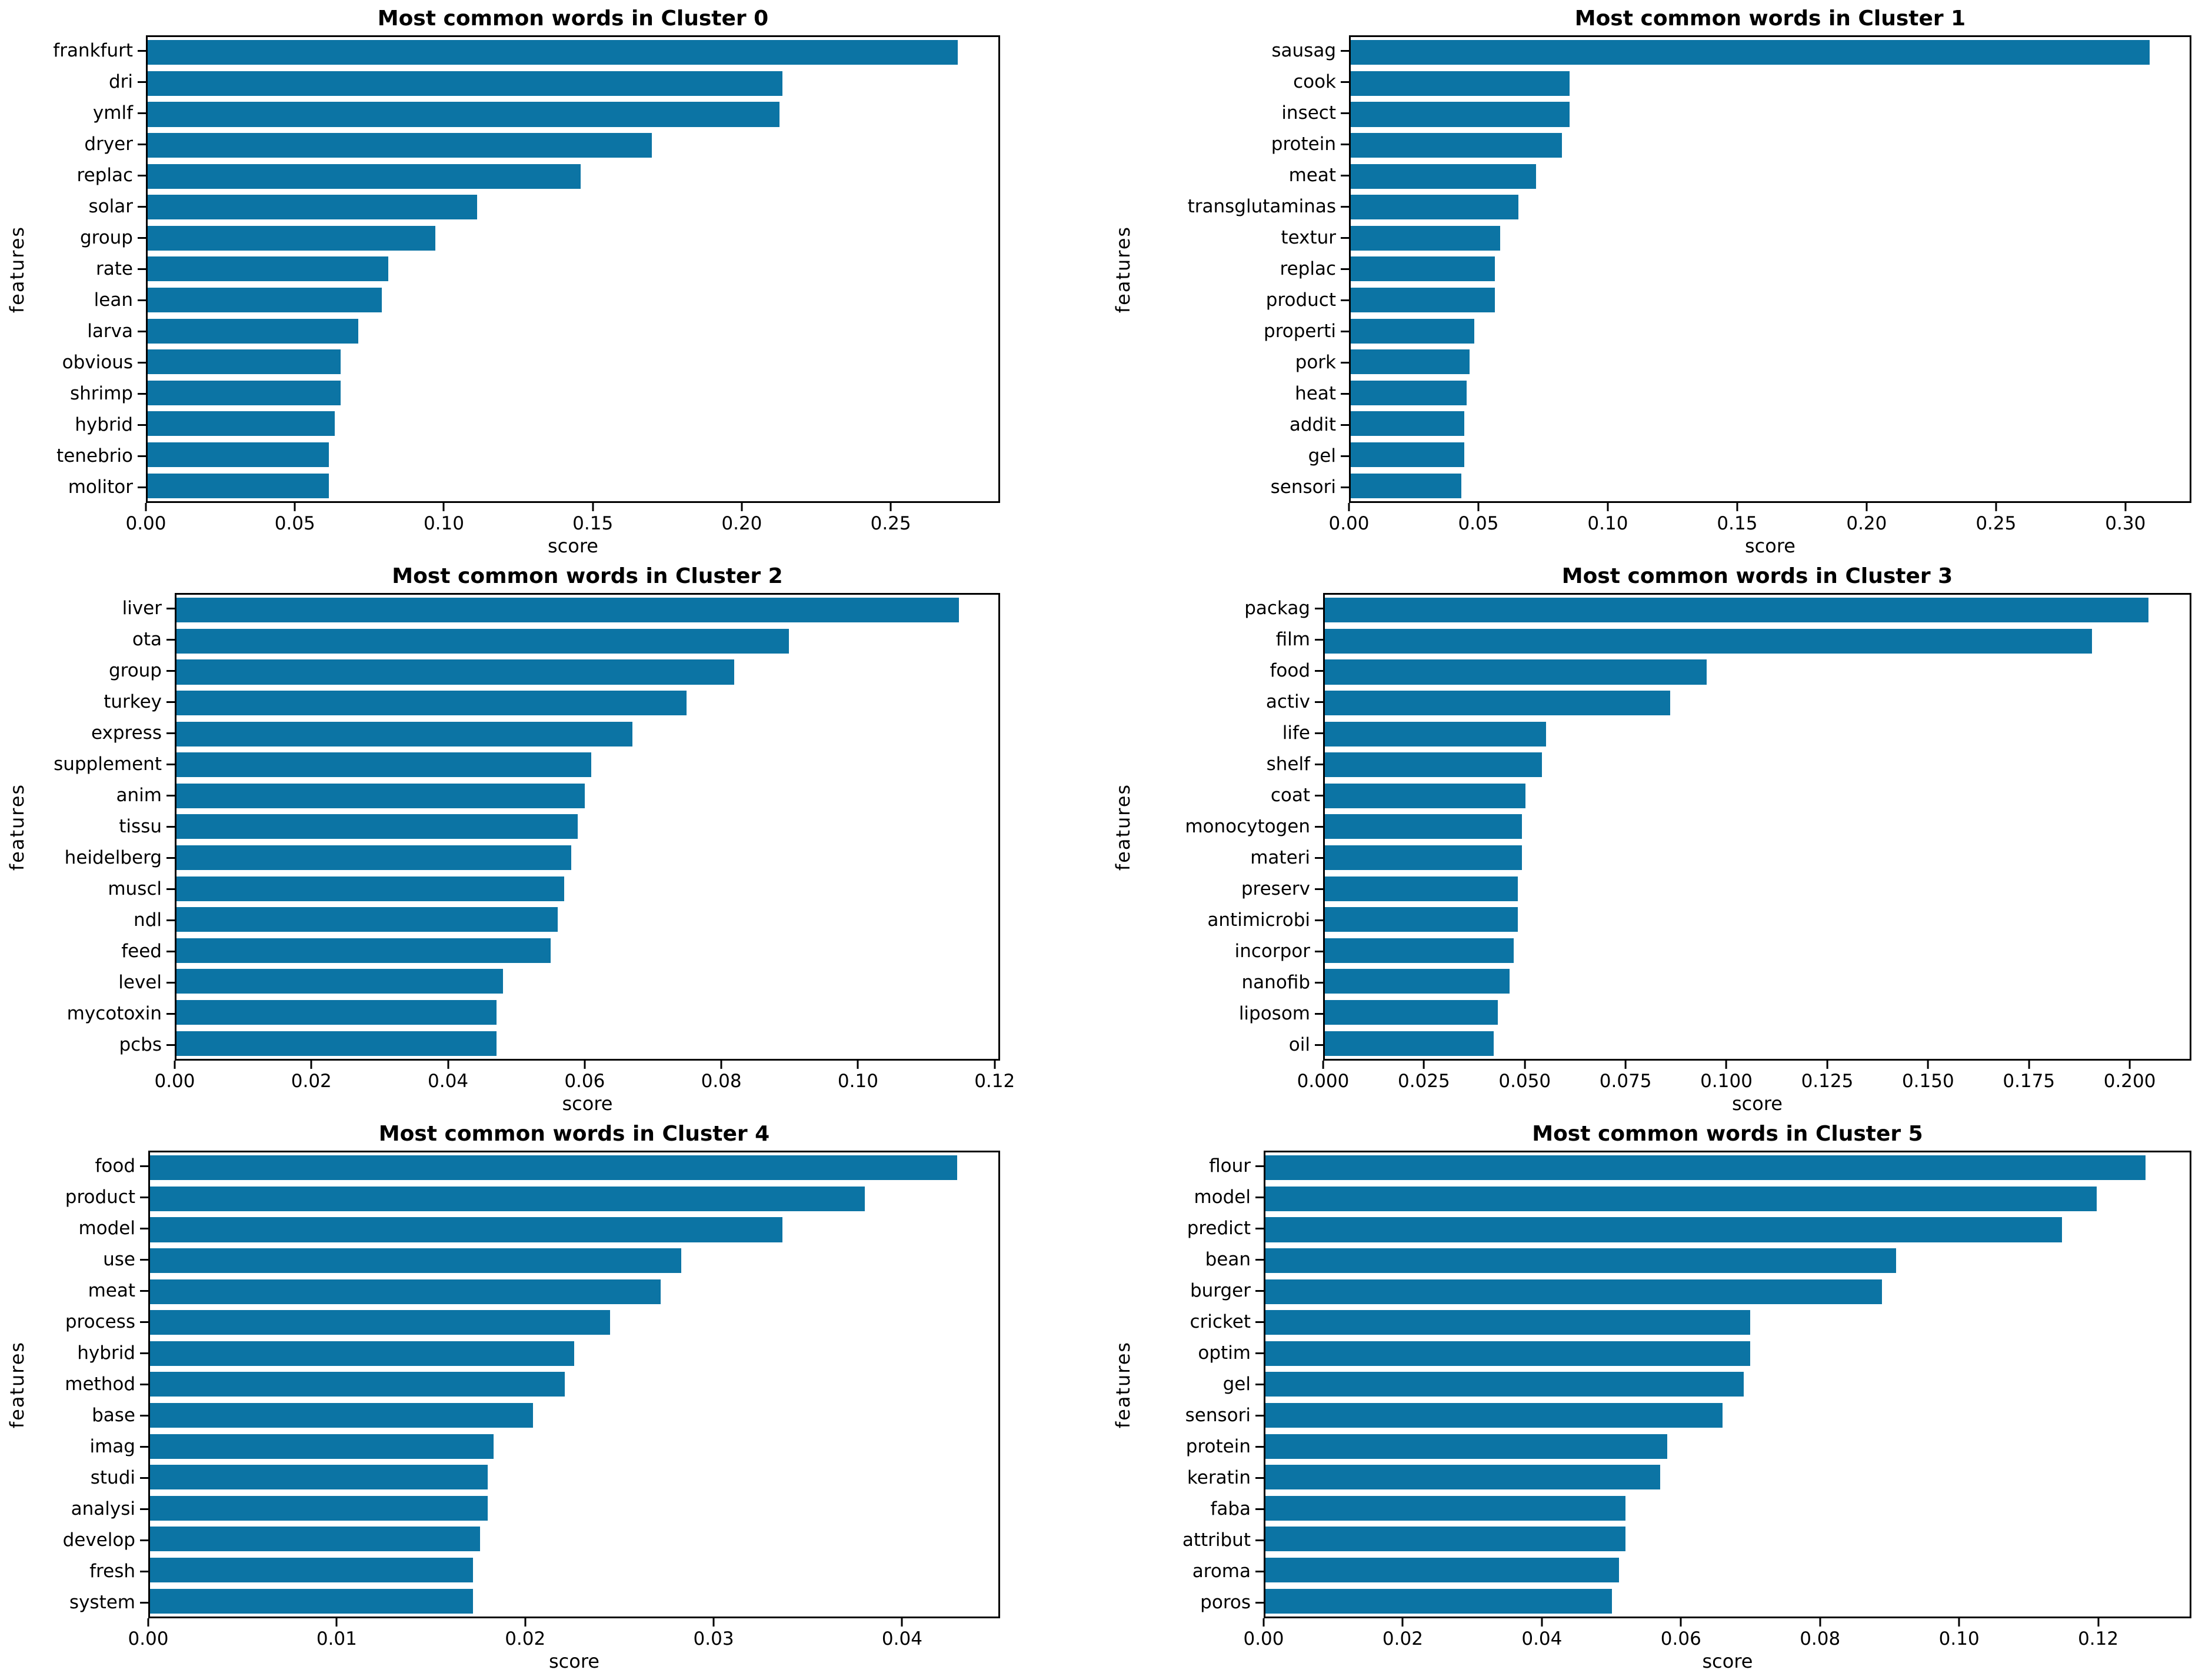 The width and height of the screenshot is (2212, 1673). What do you see at coordinates (74, 1384) in the screenshot?
I see `y-tick: method` at bounding box center [74, 1384].